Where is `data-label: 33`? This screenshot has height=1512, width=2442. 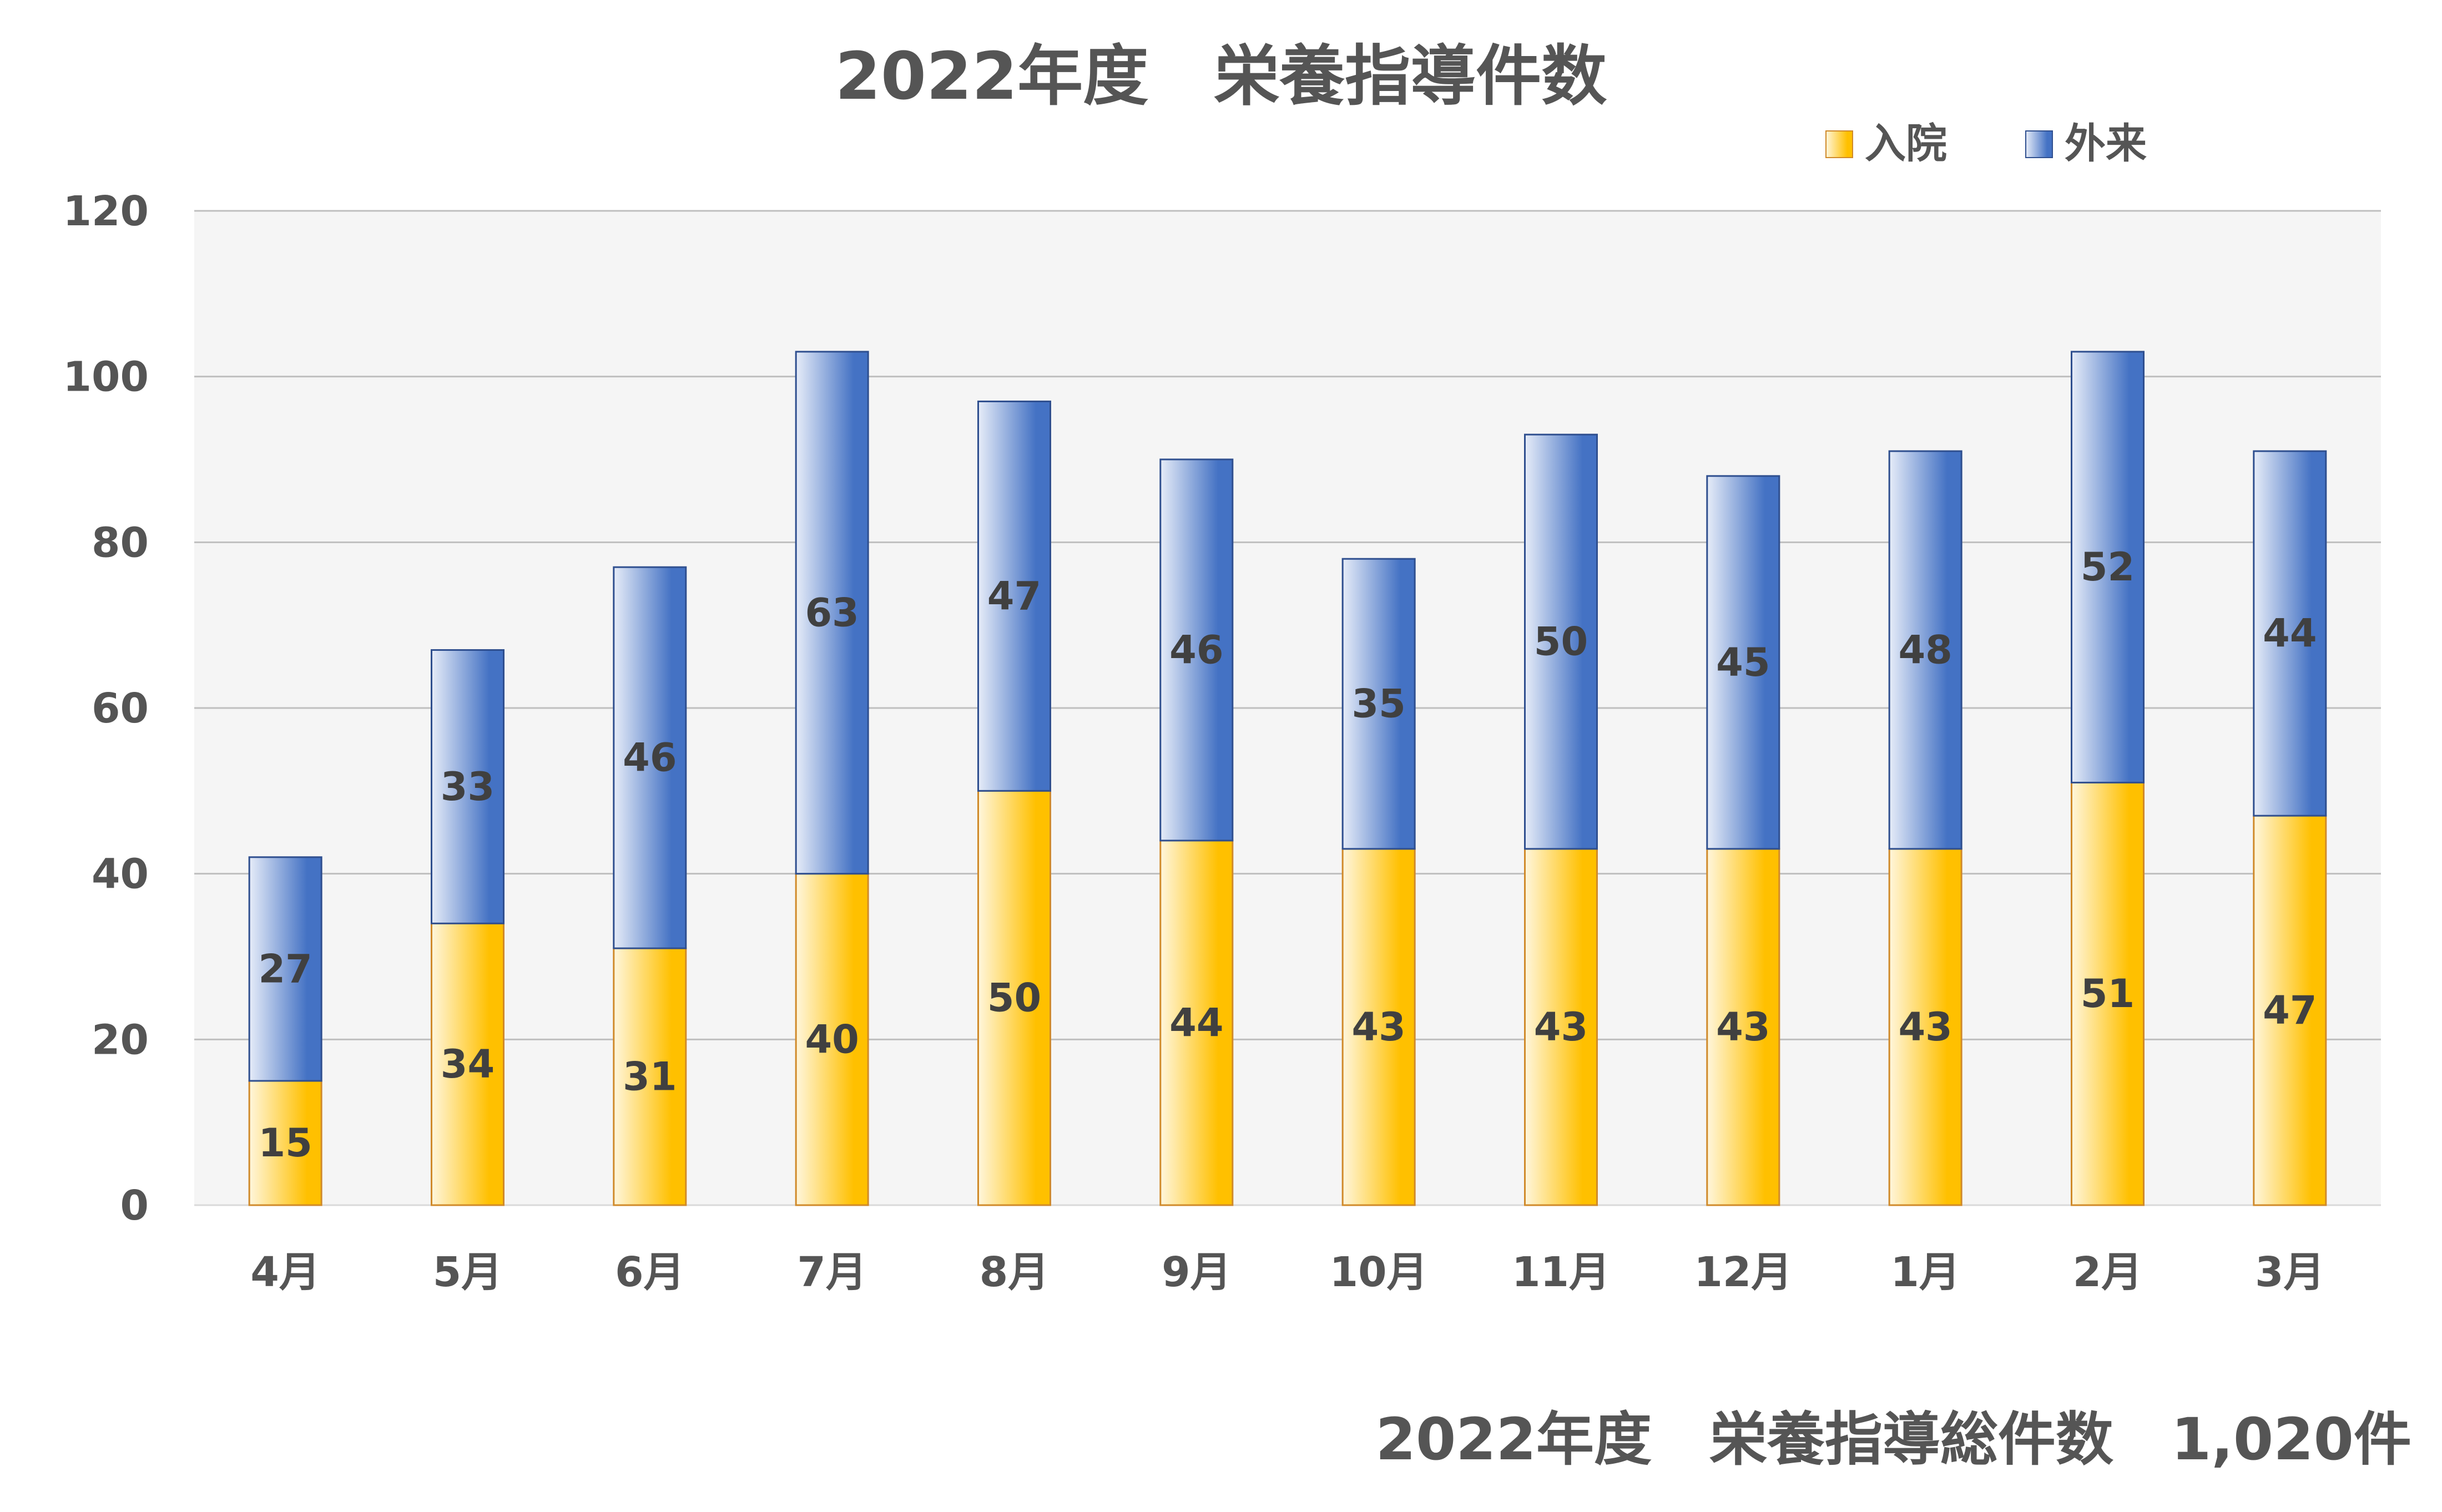 data-label: 33 is located at coordinates (468, 787).